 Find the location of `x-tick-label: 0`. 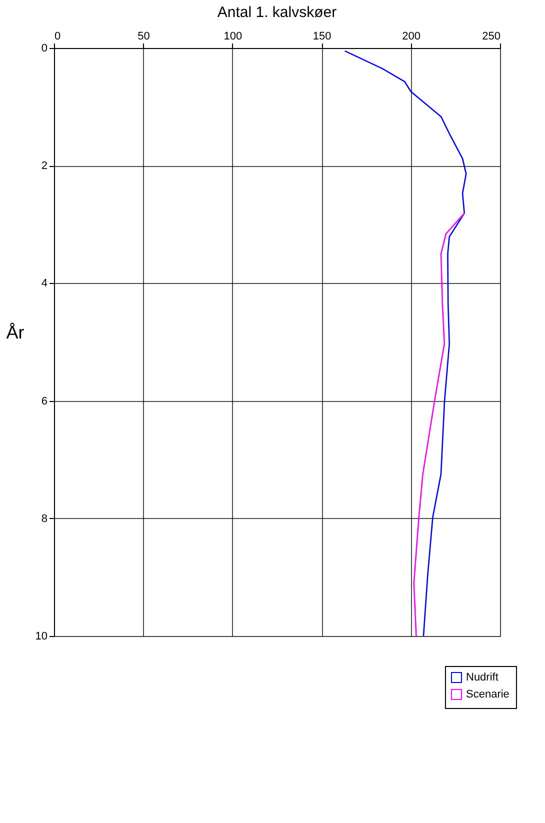

x-tick-label: 0 is located at coordinates (57, 36).